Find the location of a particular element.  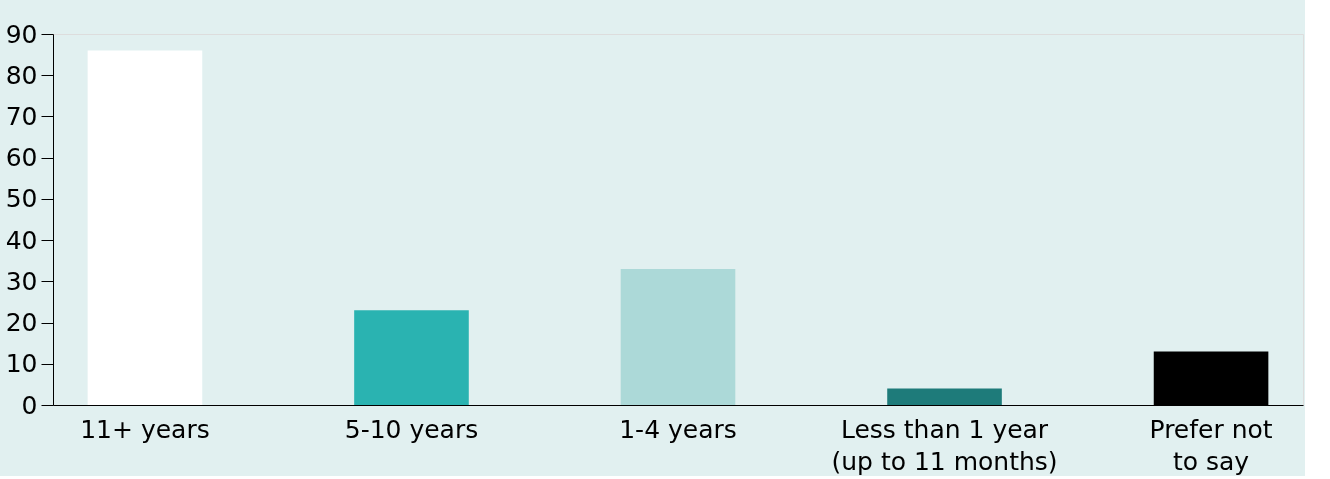

y-tick-label: 70 is located at coordinates (21, 116).